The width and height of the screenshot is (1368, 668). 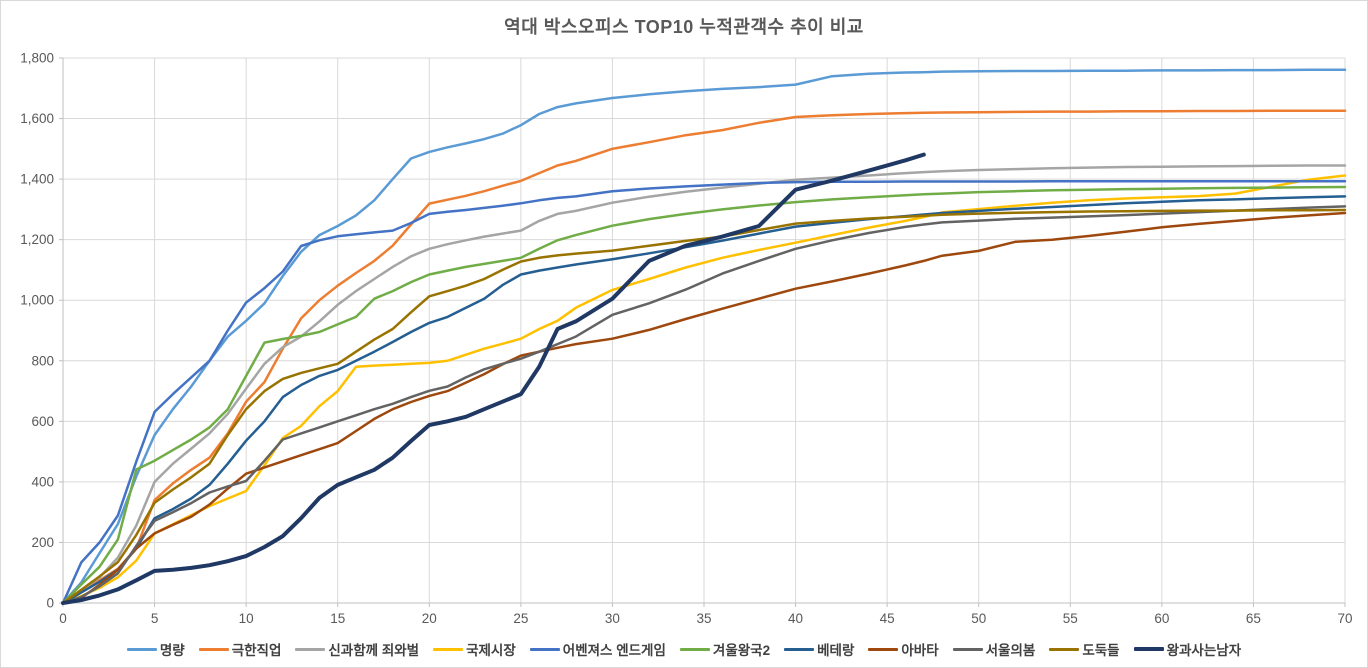 What do you see at coordinates (37, 58) in the screenshot?
I see `y-axis-tick-label: 1,800` at bounding box center [37, 58].